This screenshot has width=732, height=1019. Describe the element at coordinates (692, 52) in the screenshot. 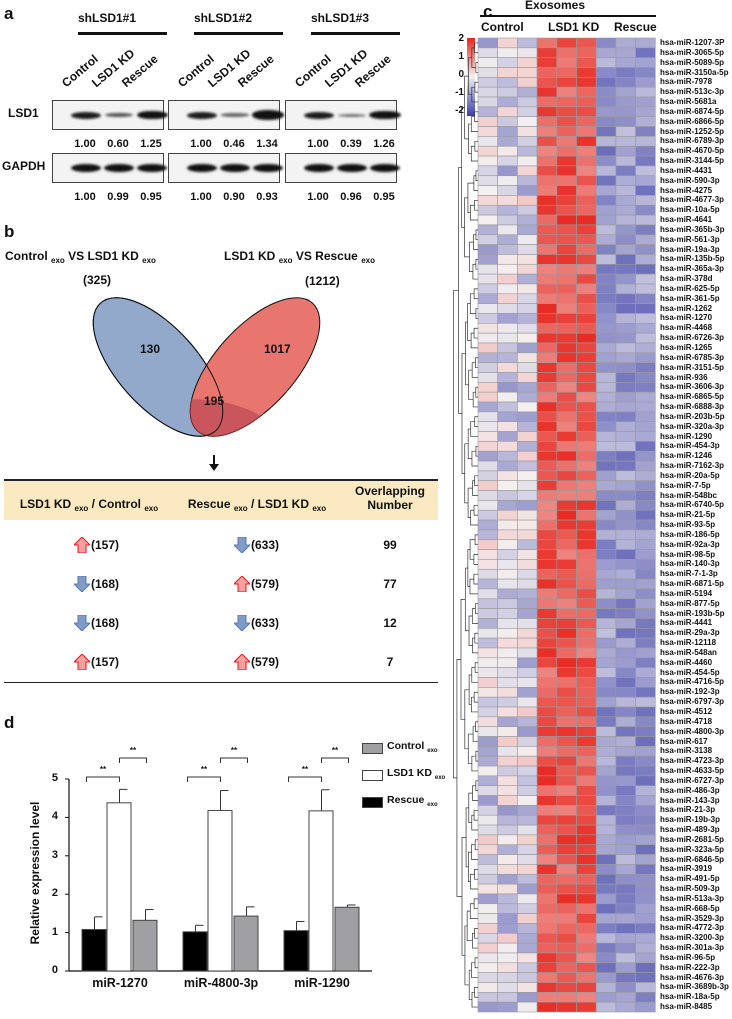

I see `row-label: hsa-miR-3065-5p` at that location.